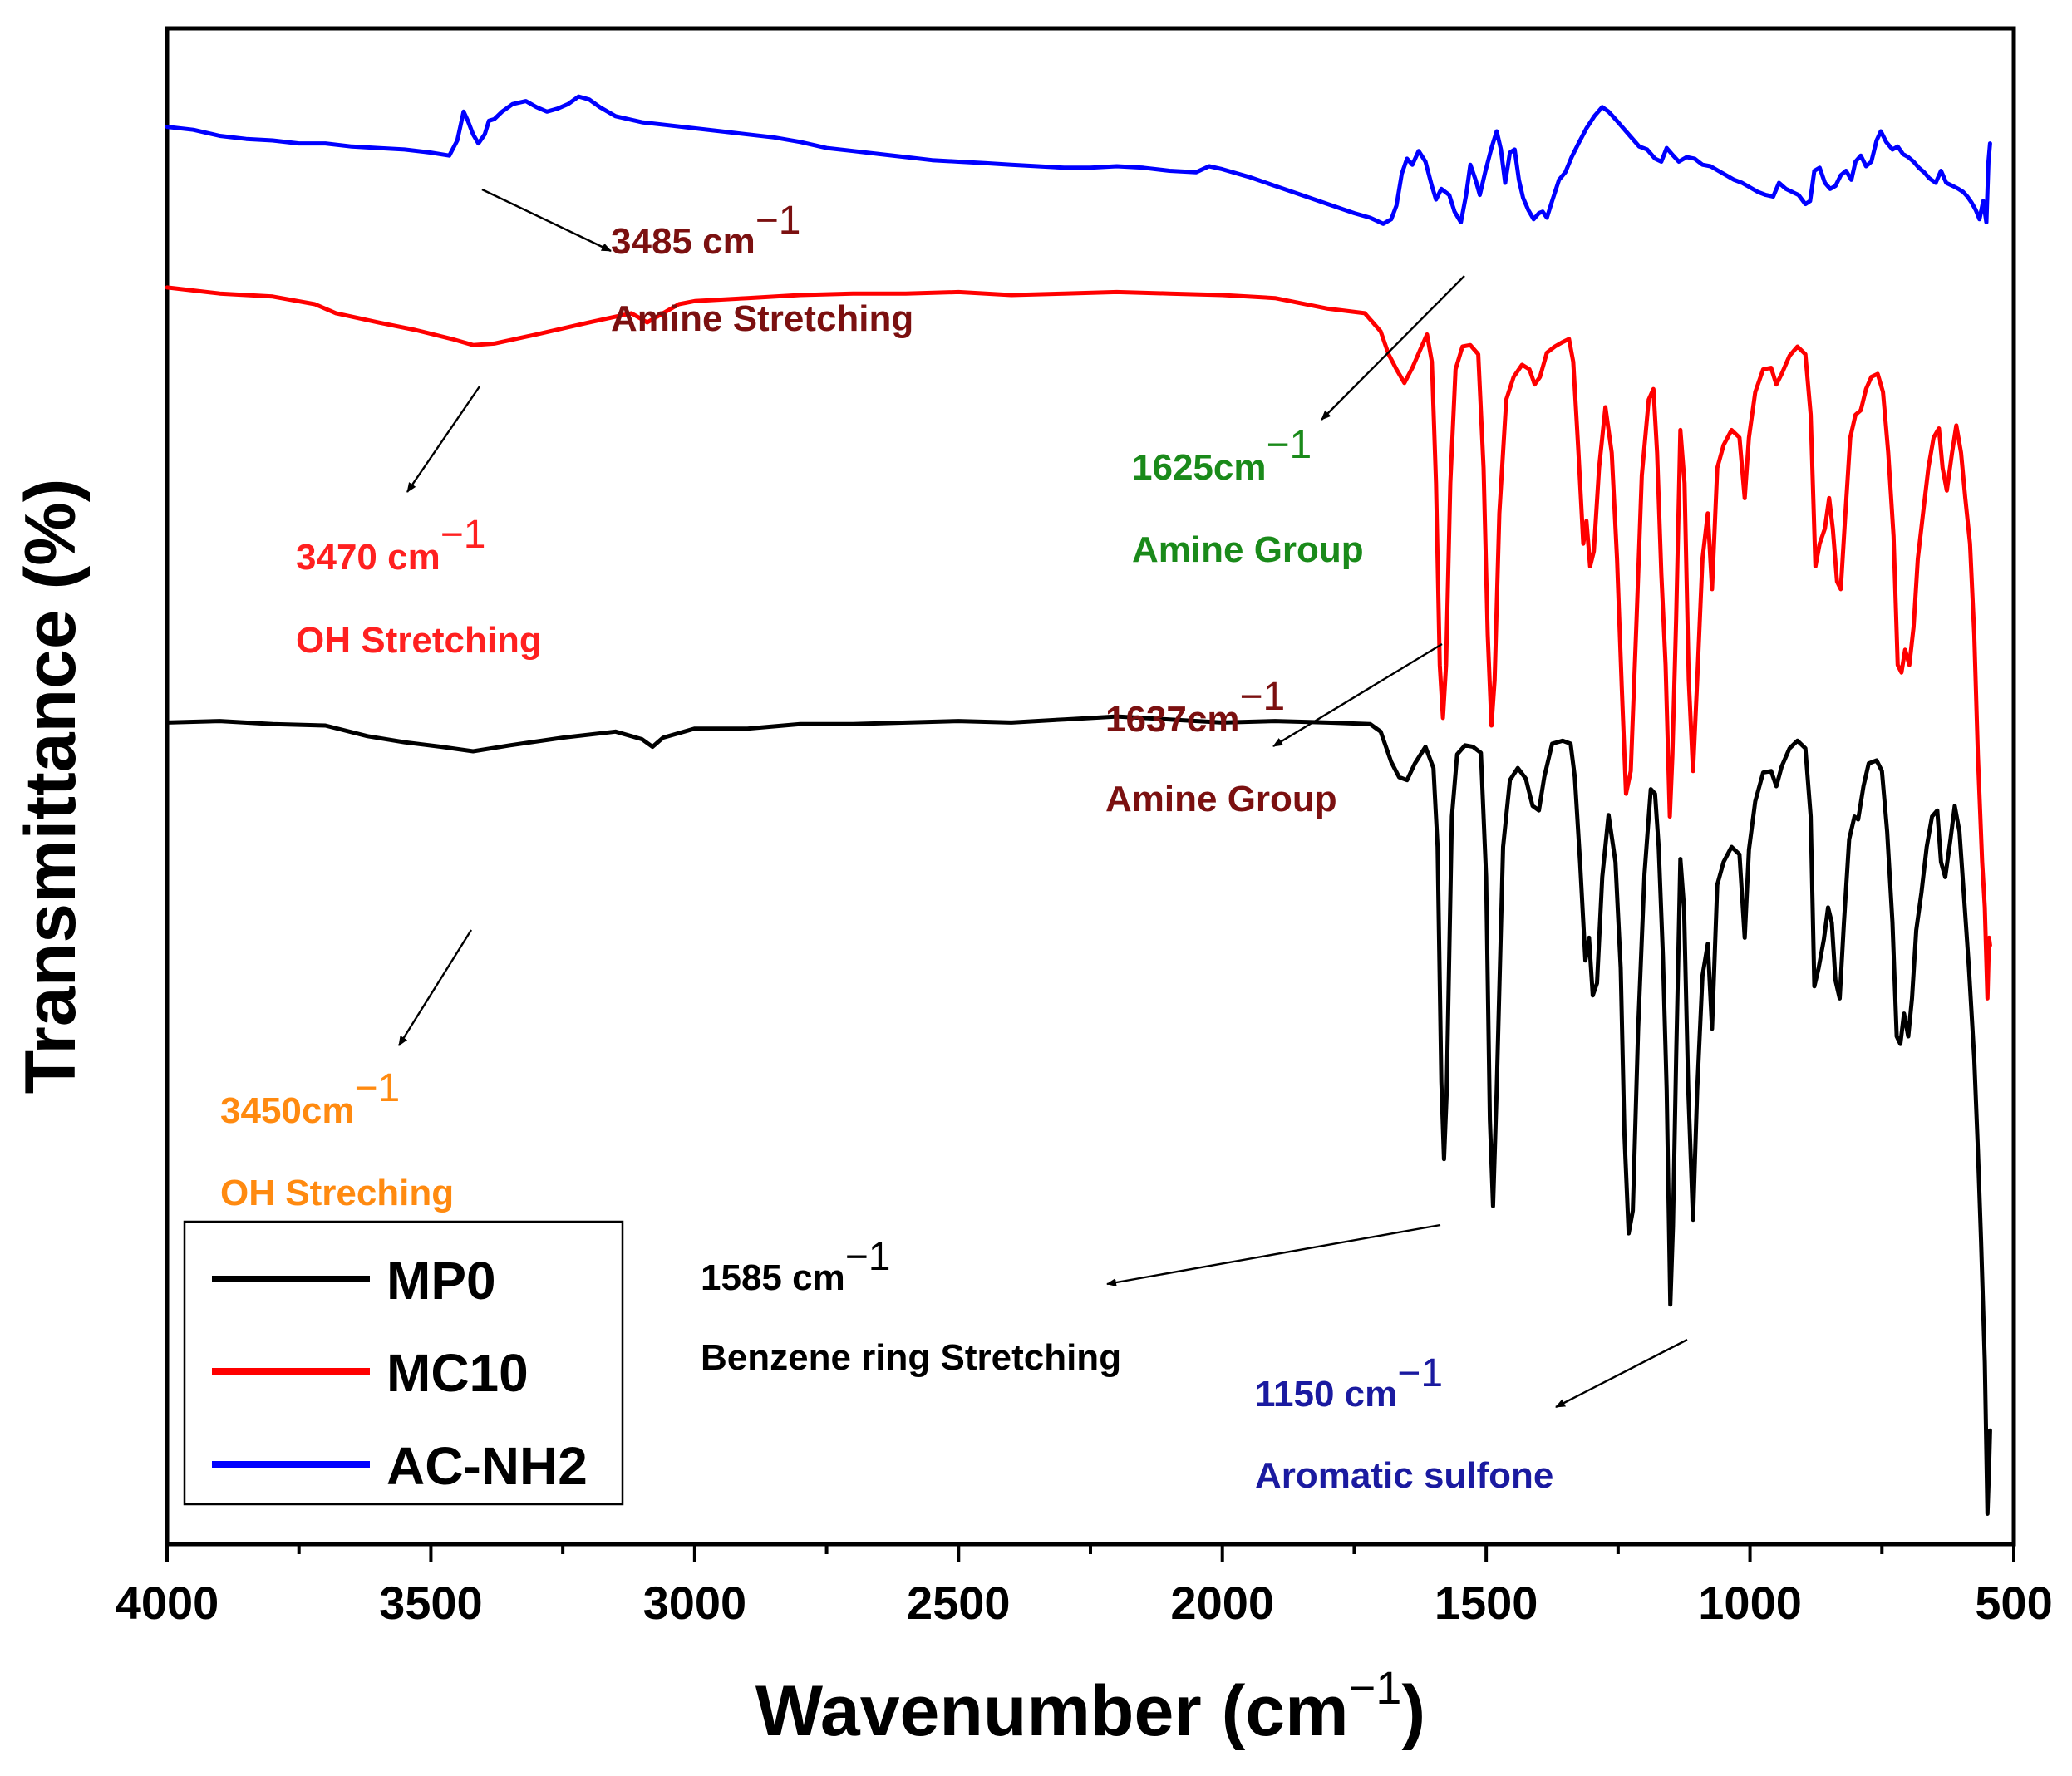  What do you see at coordinates (1375, 1687) in the screenshot?
I see `x-axis-title-sup: −1` at bounding box center [1375, 1687].